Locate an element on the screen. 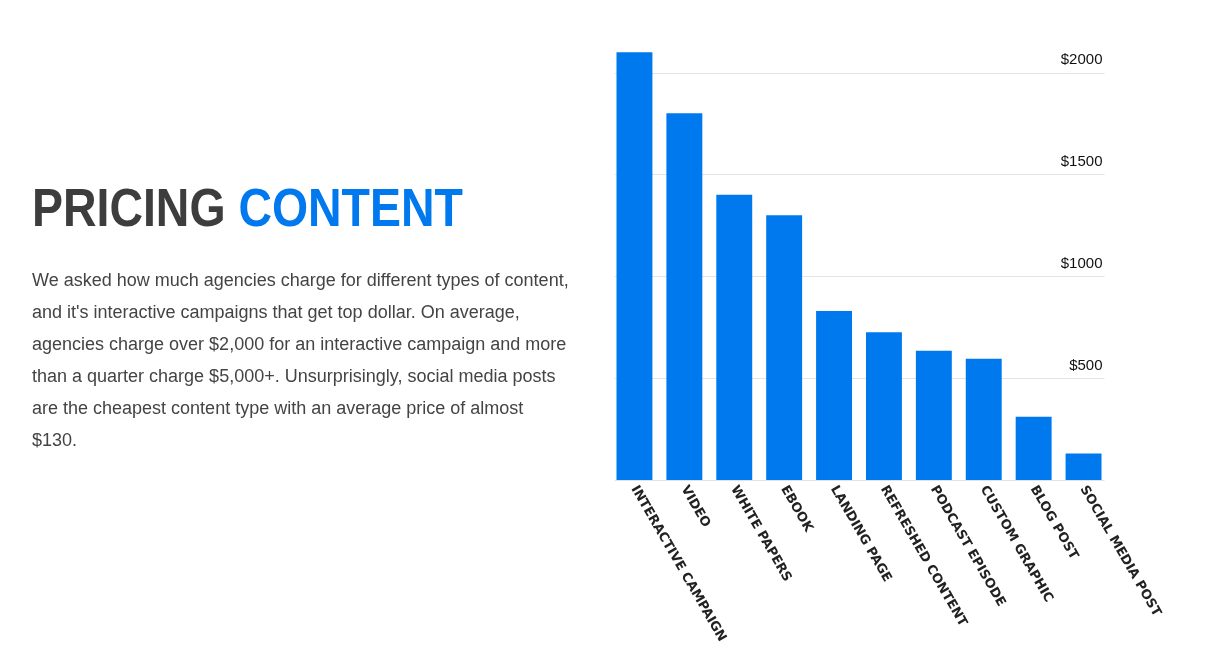 Image resolution: width=1206 pixels, height=661 pixels. y-tick-label: $500 is located at coordinates (1086, 364).